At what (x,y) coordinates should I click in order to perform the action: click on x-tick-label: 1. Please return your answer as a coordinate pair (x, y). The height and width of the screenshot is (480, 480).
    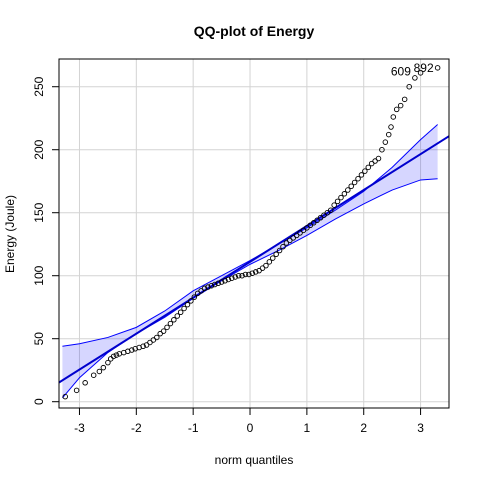
    Looking at the image, I should click on (307, 428).